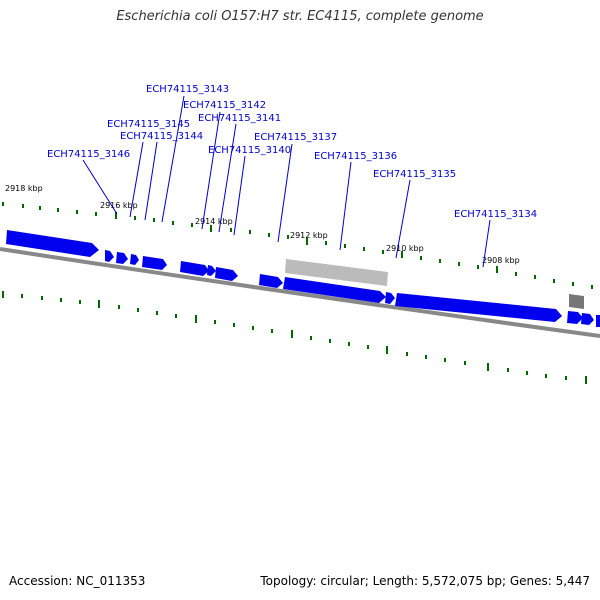 This screenshot has height=600, width=600. Describe the element at coordinates (414, 174) in the screenshot. I see `gene-label-3135: ECH74115_3135` at that location.